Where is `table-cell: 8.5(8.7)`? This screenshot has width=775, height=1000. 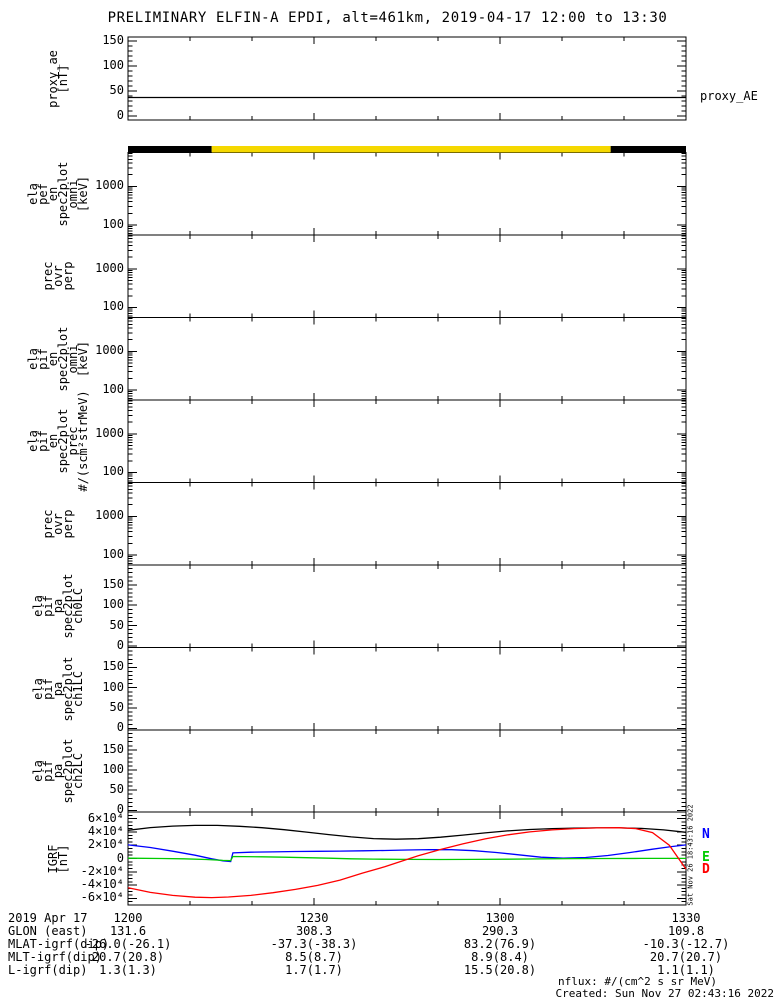 table-cell: 8.5(8.7) is located at coordinates (314, 957).